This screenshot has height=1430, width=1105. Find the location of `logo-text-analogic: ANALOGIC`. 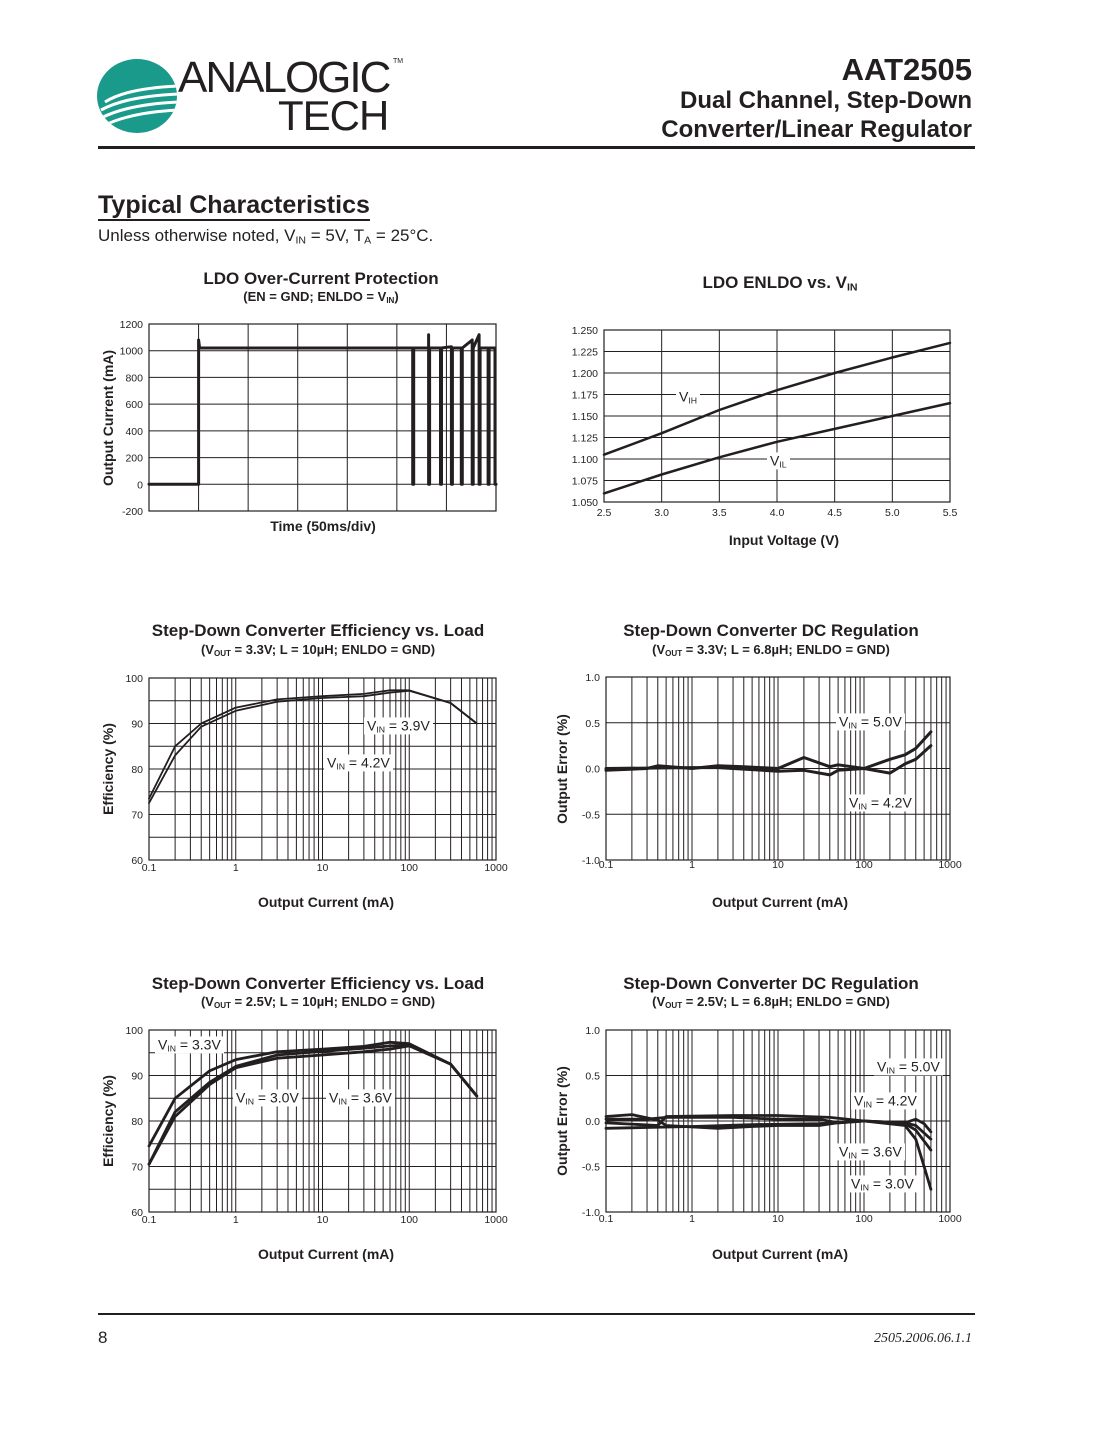

logo-text-analogic: ANALOGIC is located at coordinates (284, 77).